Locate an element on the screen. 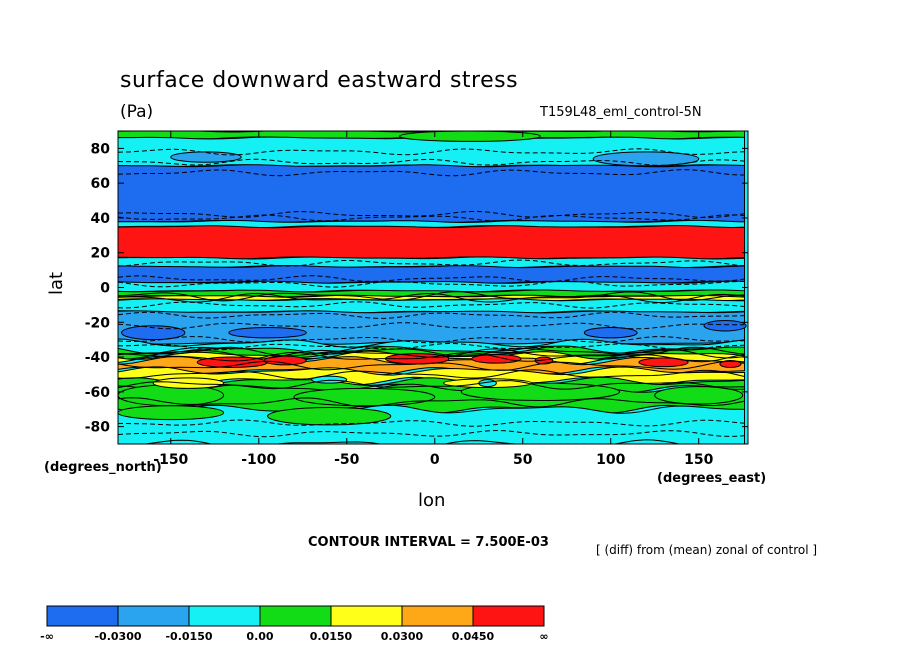 The width and height of the screenshot is (904, 654). colorbar-label: -0.0300 is located at coordinates (117, 636).